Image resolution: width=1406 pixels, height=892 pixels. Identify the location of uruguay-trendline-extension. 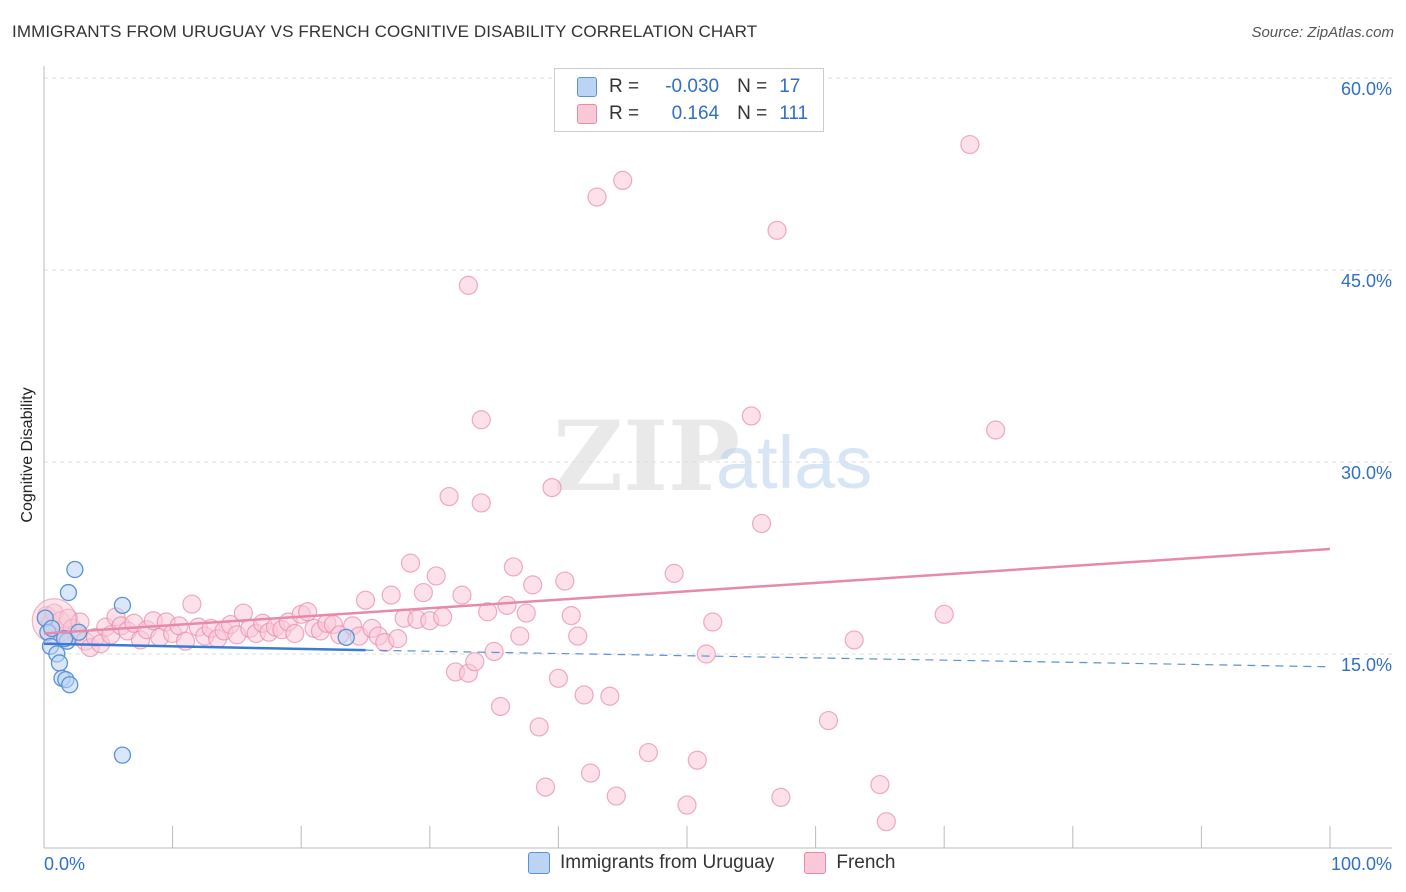
(848, 658).